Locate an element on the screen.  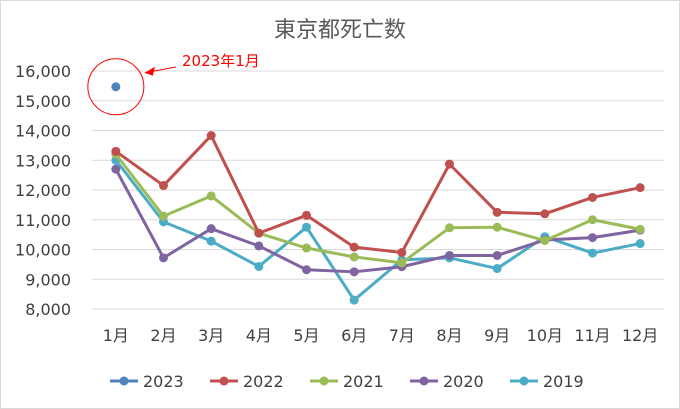
x-tick-label: 10月 is located at coordinates (545, 335).